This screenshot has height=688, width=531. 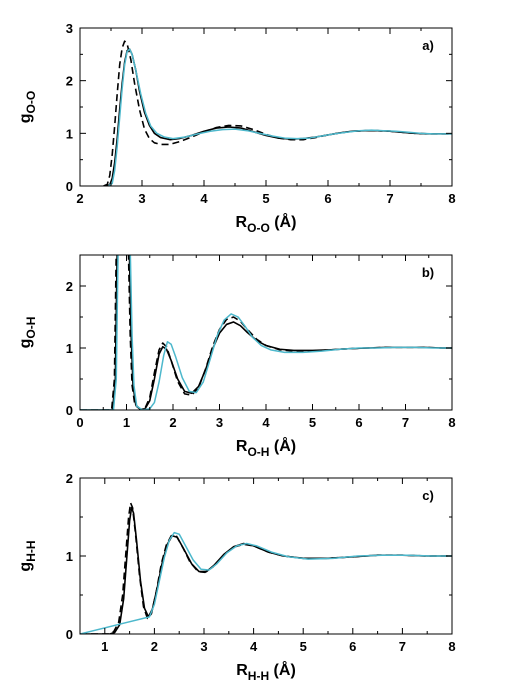 What do you see at coordinates (219, 422) in the screenshot?
I see `panel-b-xtick-label: 3` at bounding box center [219, 422].